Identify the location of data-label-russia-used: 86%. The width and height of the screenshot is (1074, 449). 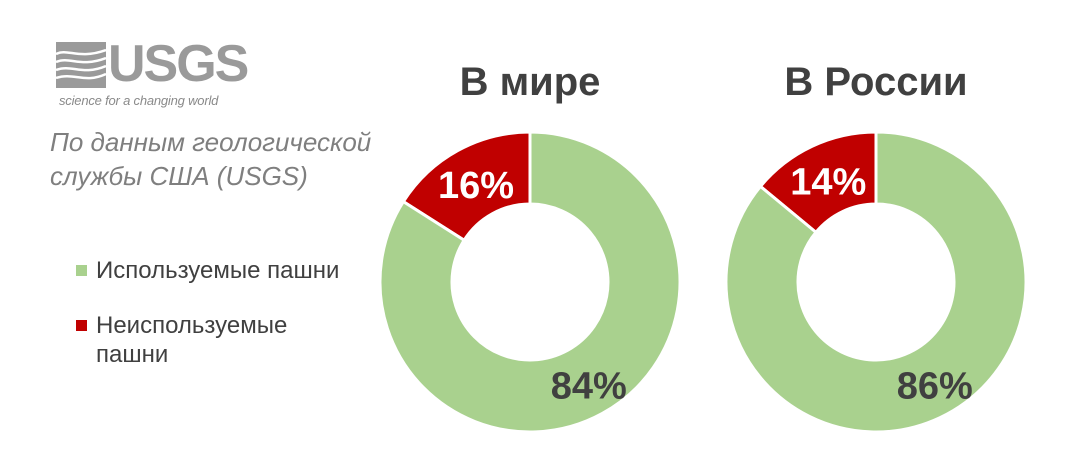
(935, 386).